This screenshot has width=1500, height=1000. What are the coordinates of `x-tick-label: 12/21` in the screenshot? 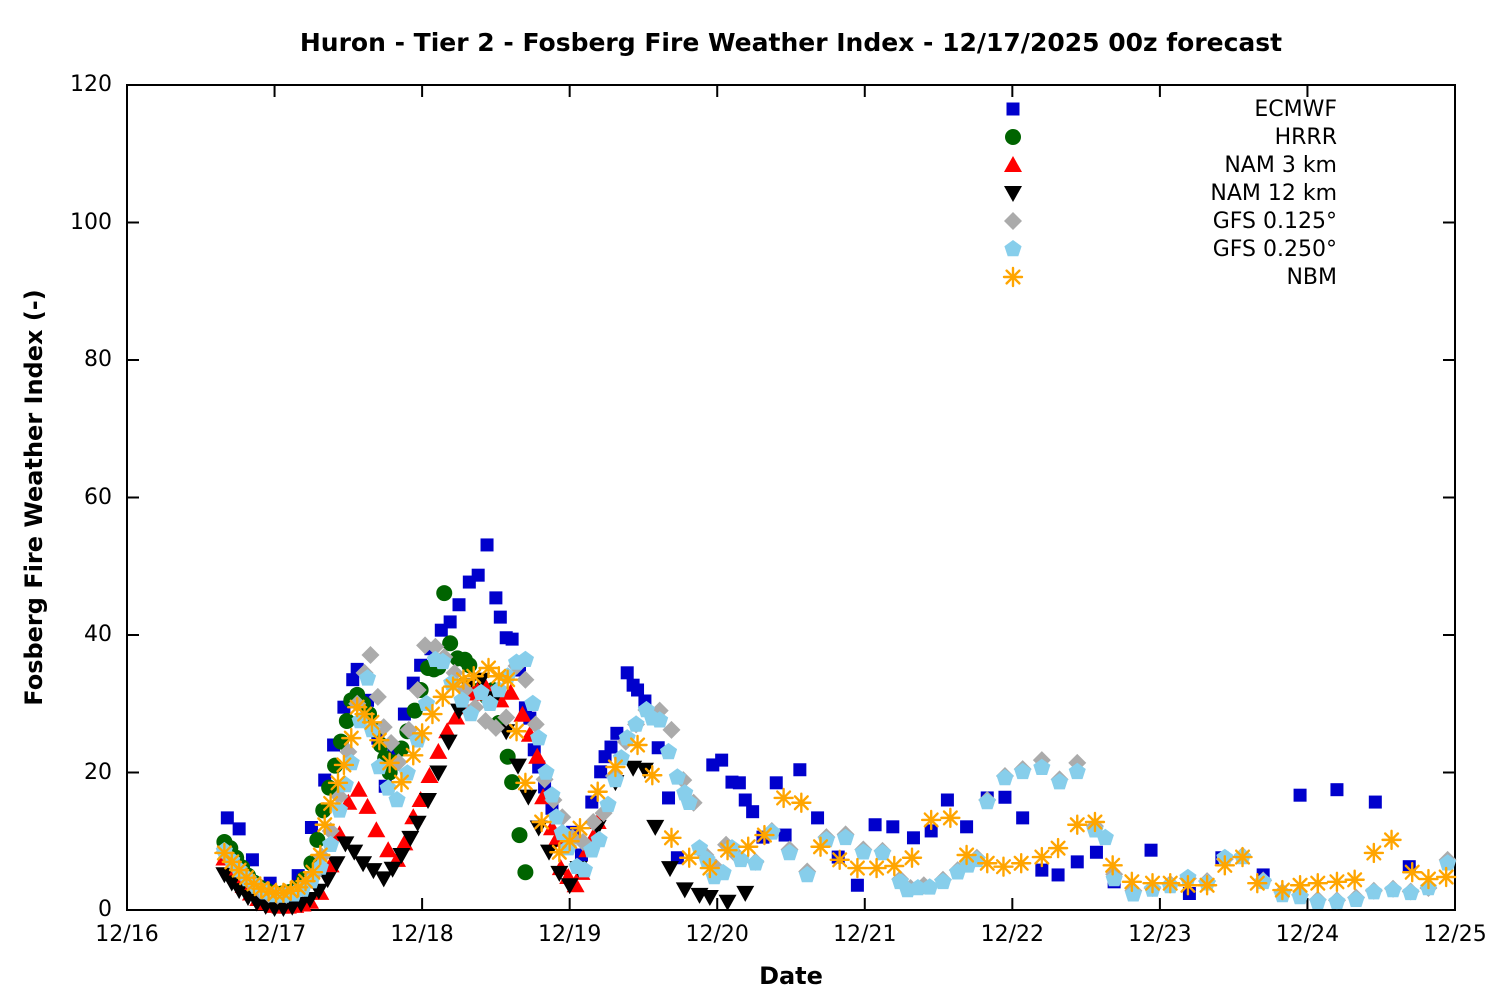 It's located at (865, 934).